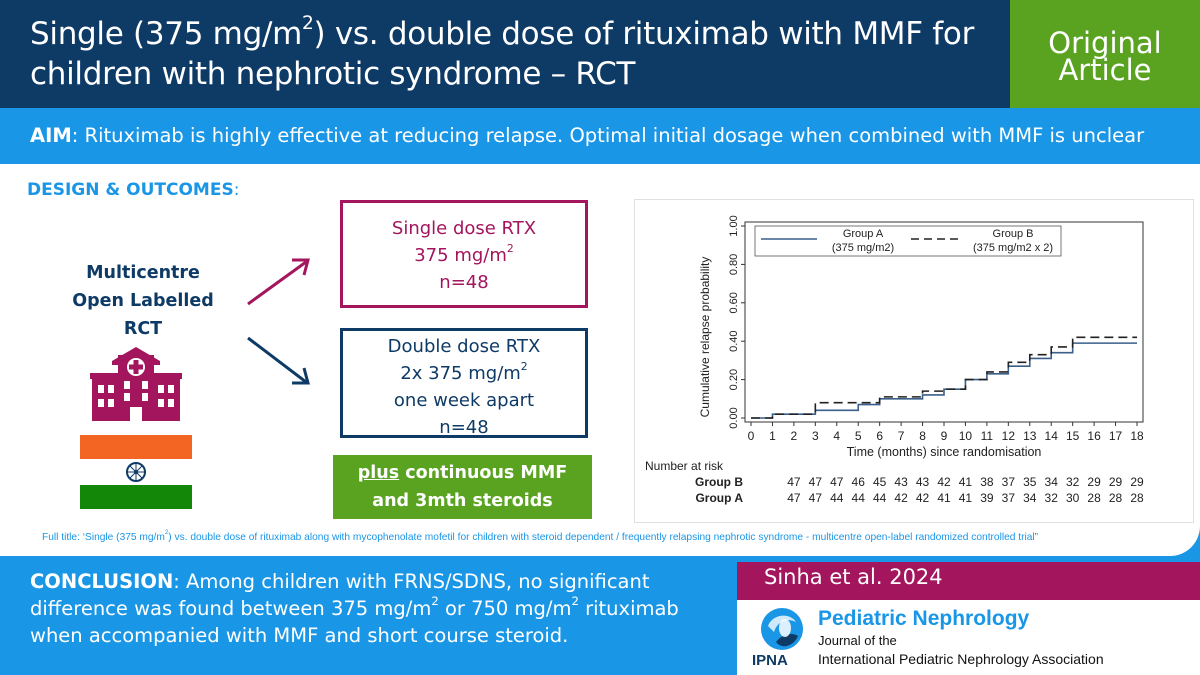  I want to click on india-flag-icon, so click(136, 472).